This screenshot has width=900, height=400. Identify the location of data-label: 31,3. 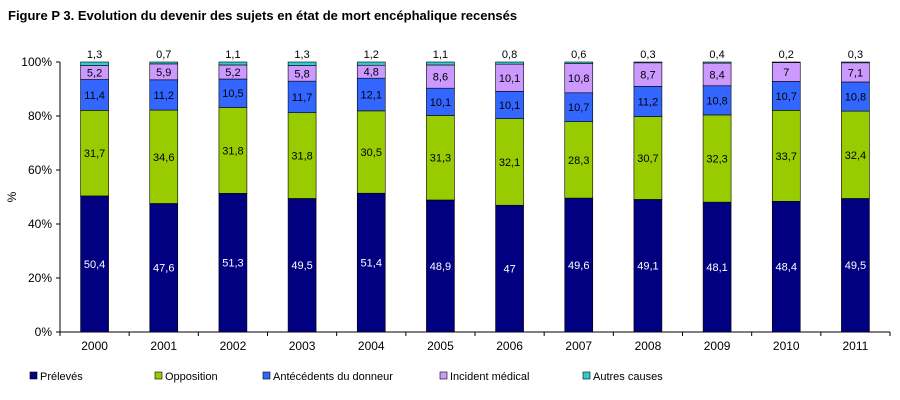
(440, 159).